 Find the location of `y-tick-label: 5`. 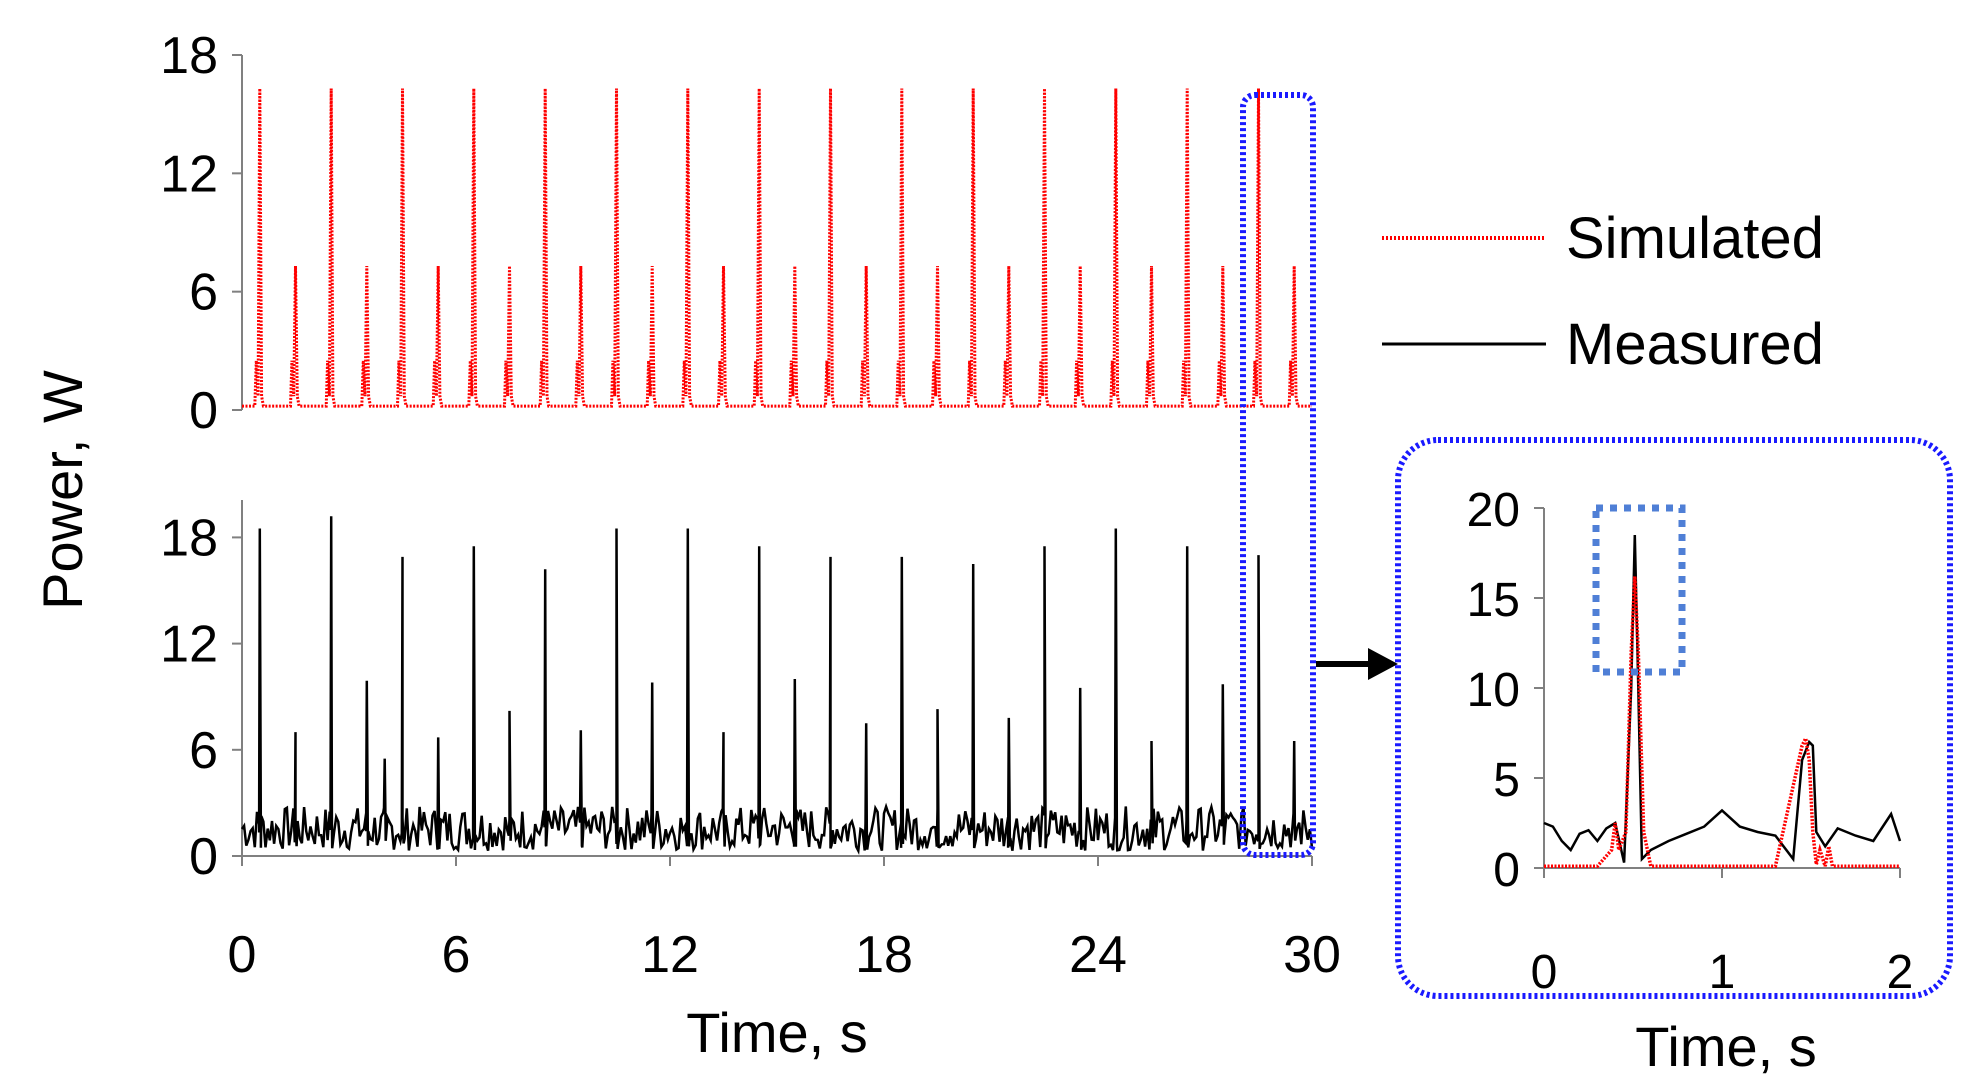

y-tick-label: 5 is located at coordinates (1506, 780).